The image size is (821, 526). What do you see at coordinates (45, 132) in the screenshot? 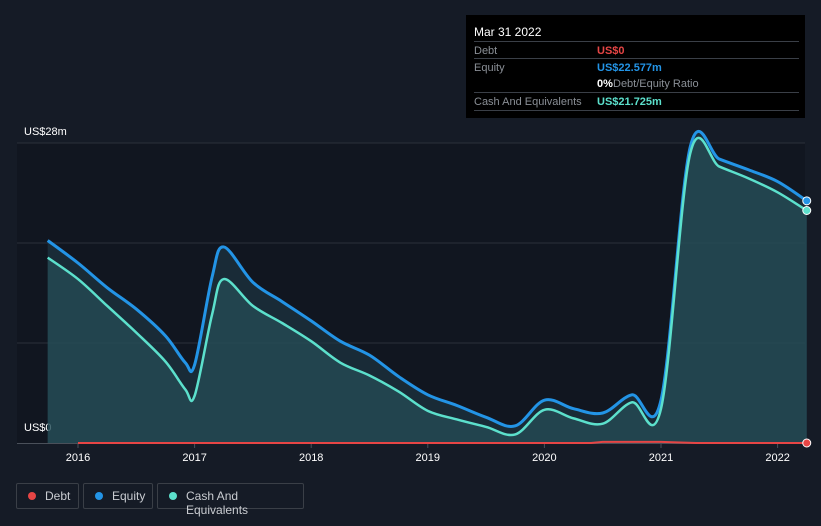
I see `y-tick-label: US$28m` at bounding box center [45, 132].